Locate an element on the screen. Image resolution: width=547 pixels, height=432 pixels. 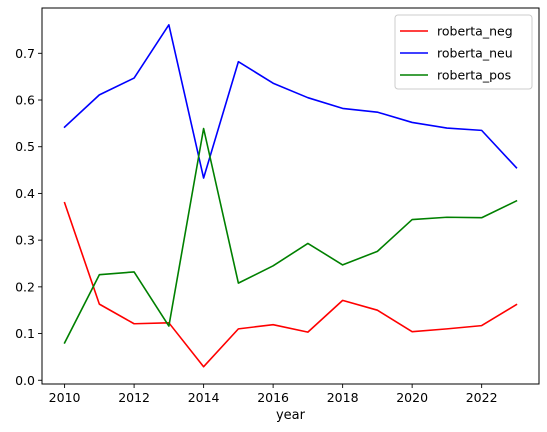
y-tick-label: 0.1 is located at coordinates (25, 333).